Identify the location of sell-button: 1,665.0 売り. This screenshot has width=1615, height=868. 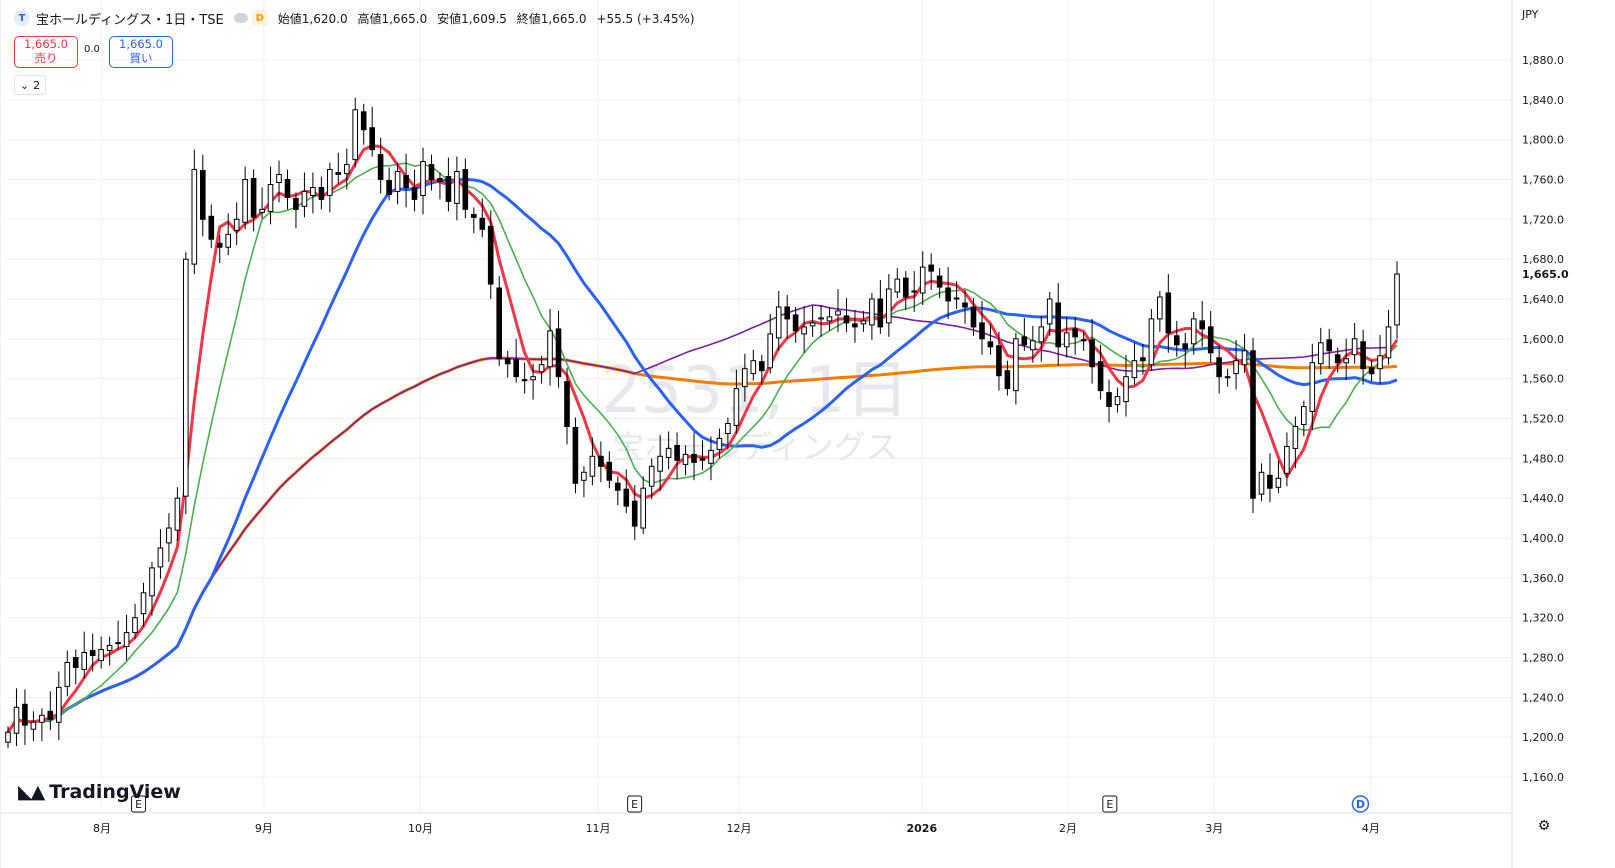
(46, 52).